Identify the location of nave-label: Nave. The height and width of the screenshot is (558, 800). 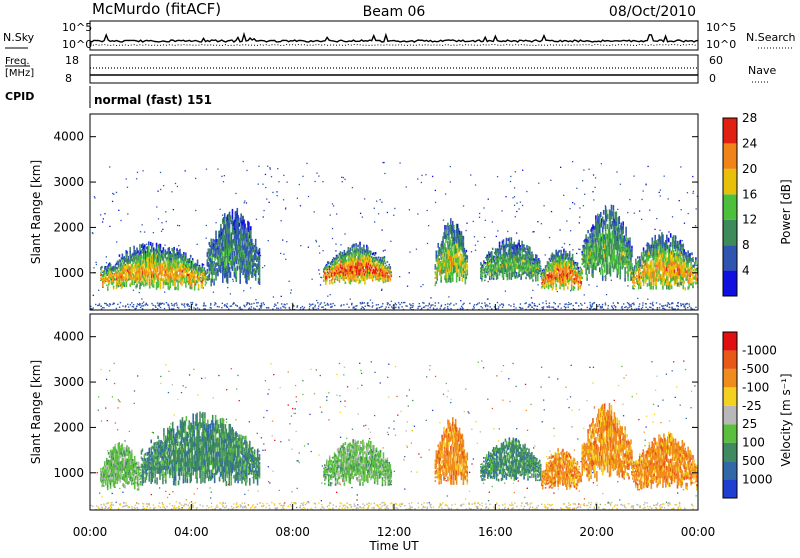
(762, 70).